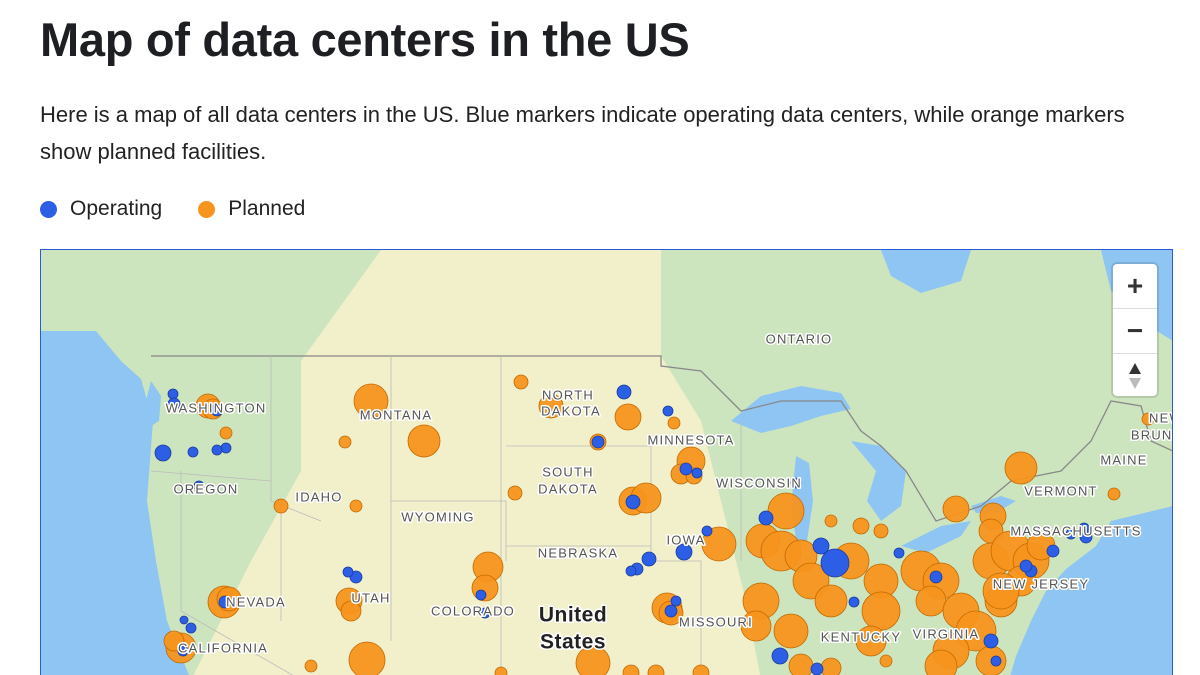 Image resolution: width=1200 pixels, height=675 pixels. I want to click on hudson-bay, so click(926, 271).